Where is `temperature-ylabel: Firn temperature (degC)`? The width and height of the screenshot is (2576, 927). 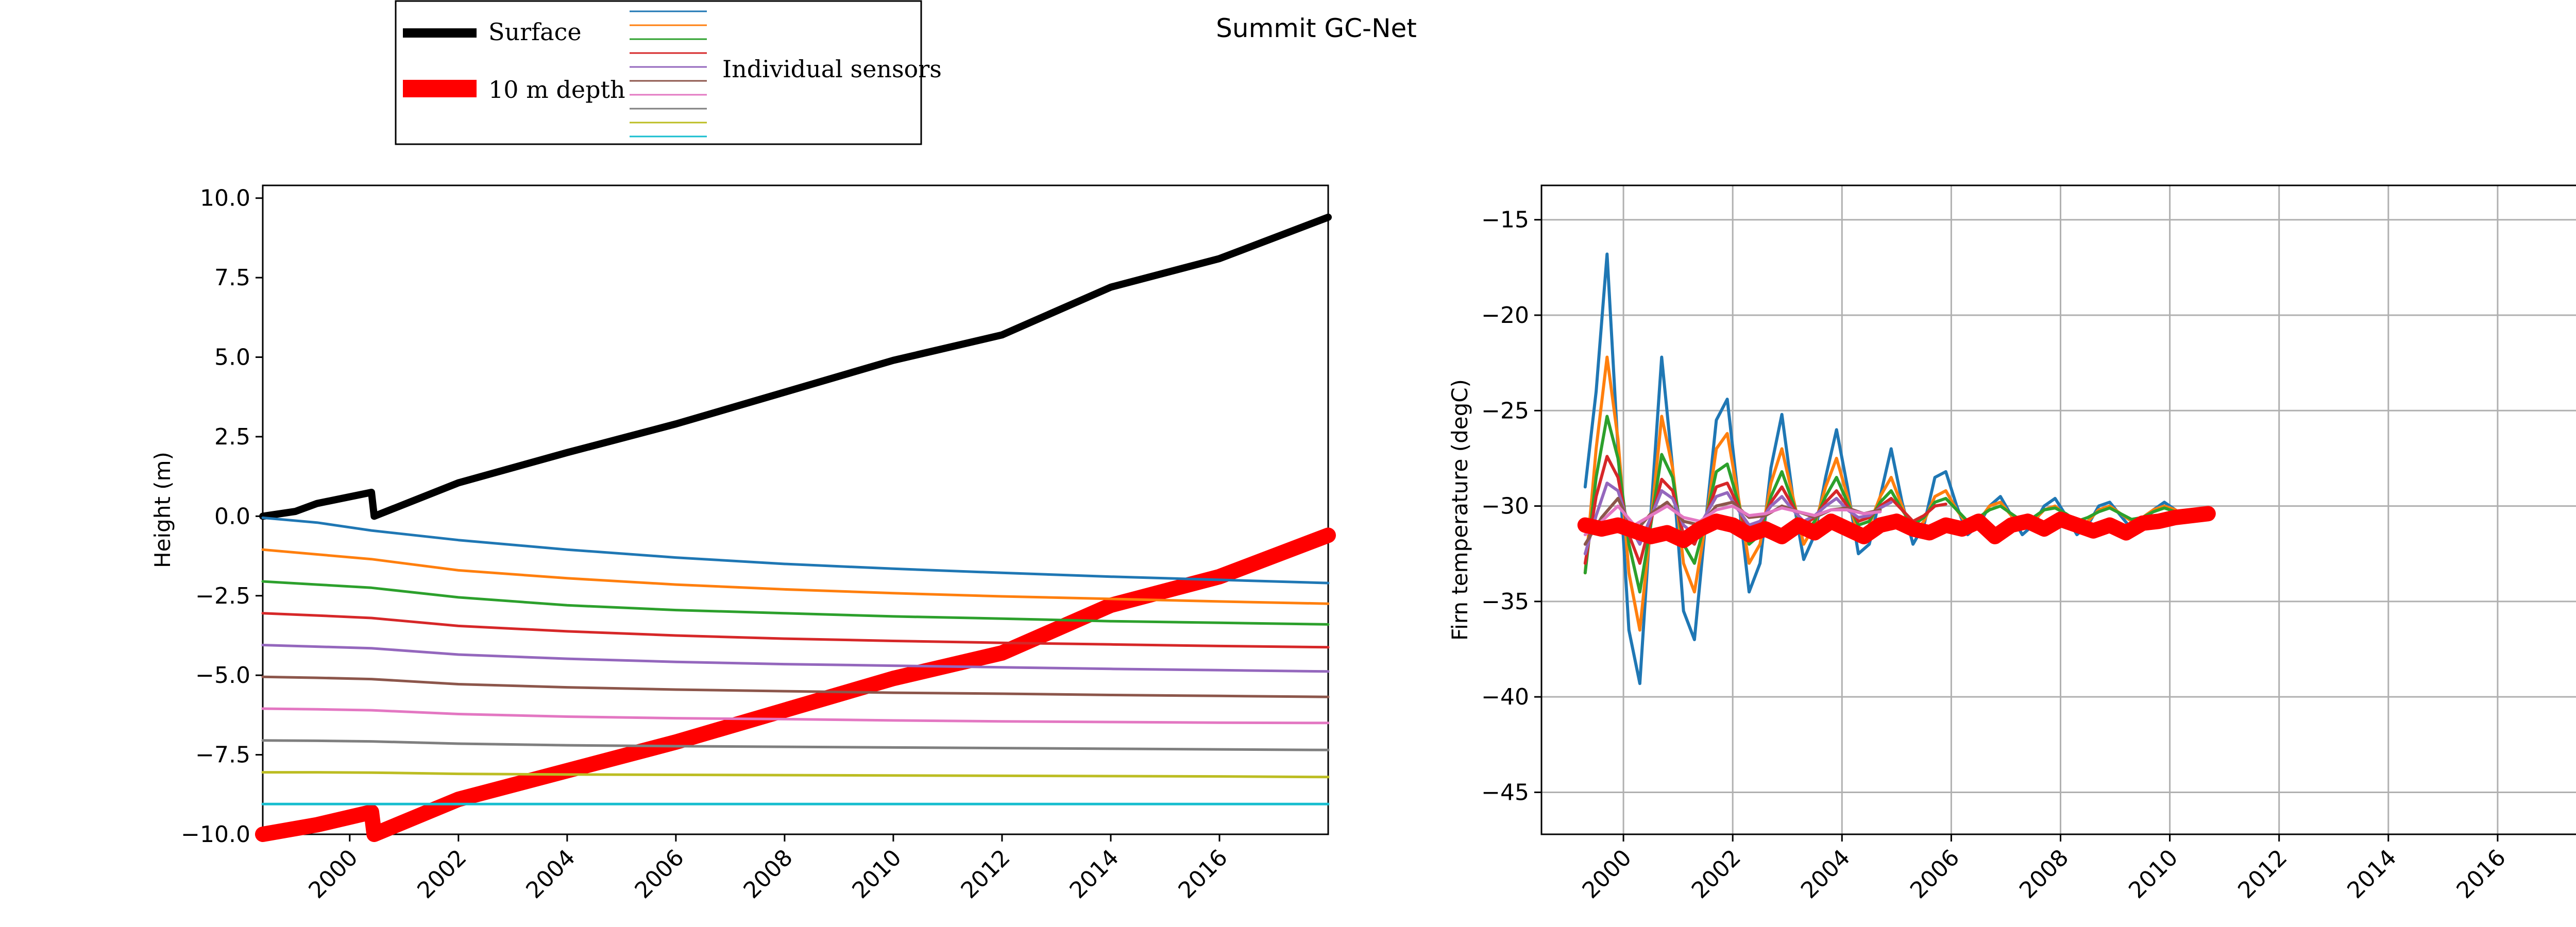 temperature-ylabel: Firn temperature (degC) is located at coordinates (1460, 510).